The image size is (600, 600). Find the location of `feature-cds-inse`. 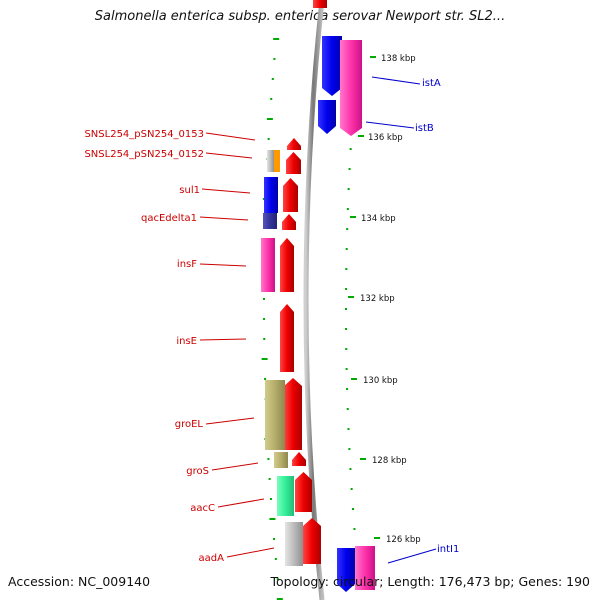

feature-cds-inse is located at coordinates (287, 338).